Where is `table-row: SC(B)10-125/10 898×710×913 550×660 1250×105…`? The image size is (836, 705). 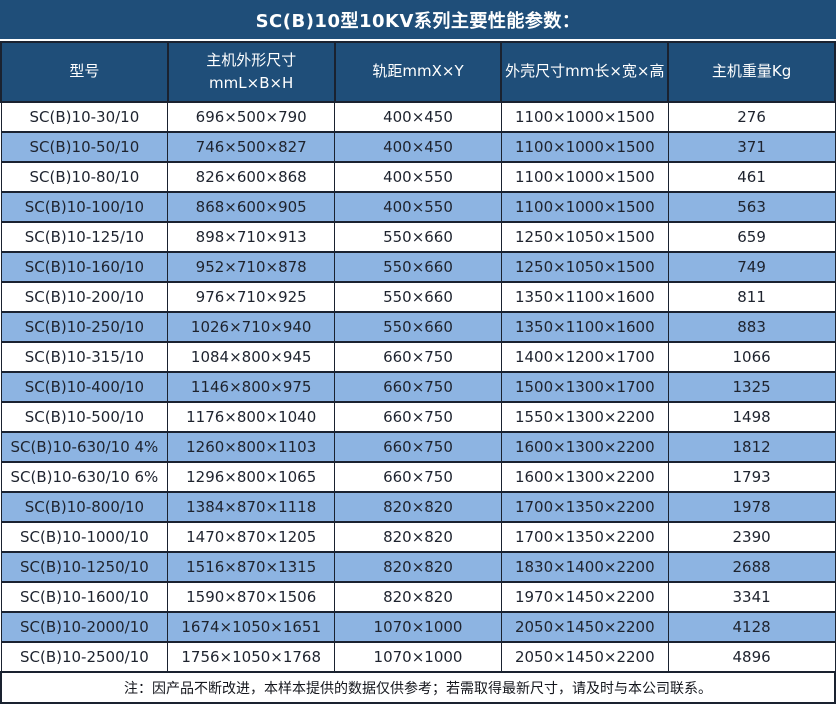 table-row: SC(B)10-125/10 898×710×913 550×660 1250×105… is located at coordinates (418, 237).